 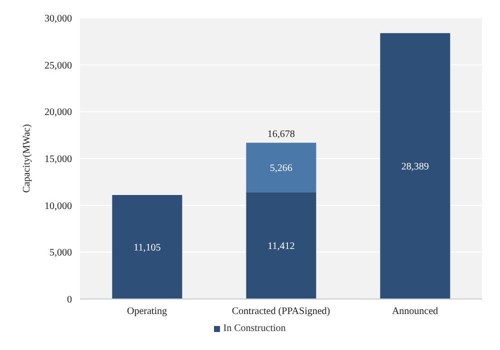 What do you see at coordinates (58, 66) in the screenshot?
I see `y-tick-label: 25,000` at bounding box center [58, 66].